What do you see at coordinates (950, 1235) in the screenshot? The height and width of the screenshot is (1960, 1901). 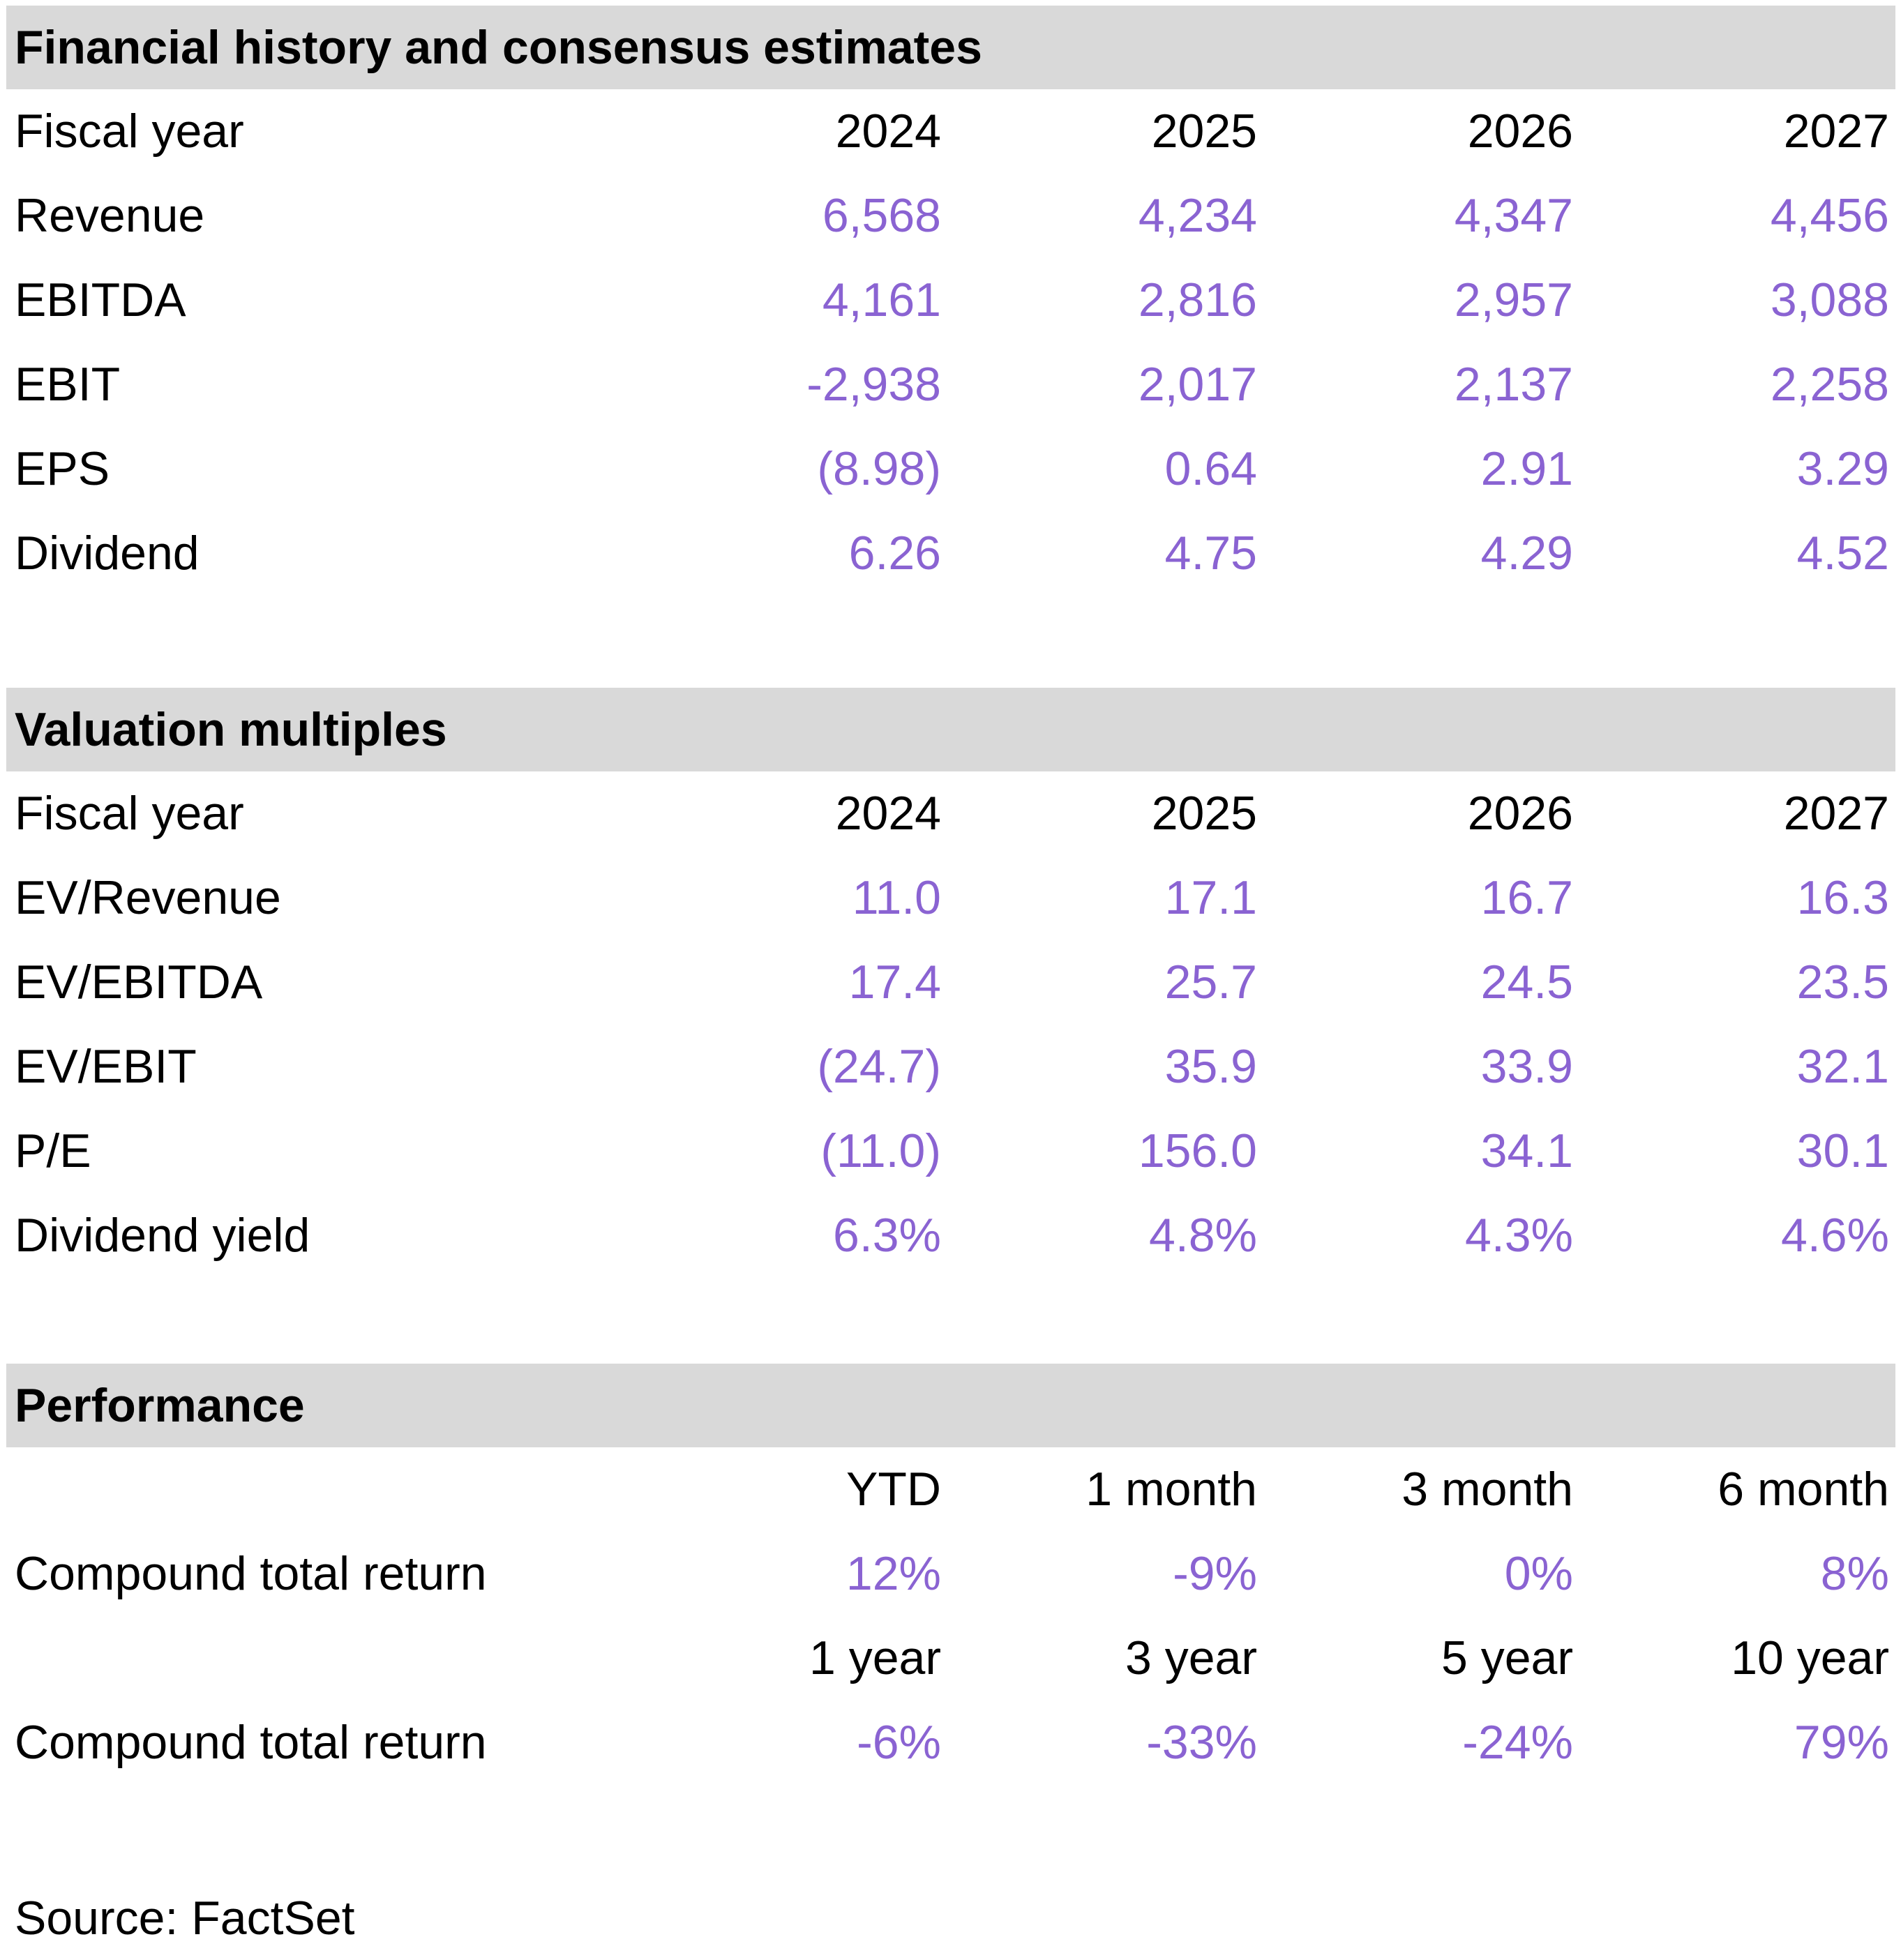 I see `table-row: Dividend yield 6.3% 4.8% 4.3% 4.6%` at bounding box center [950, 1235].